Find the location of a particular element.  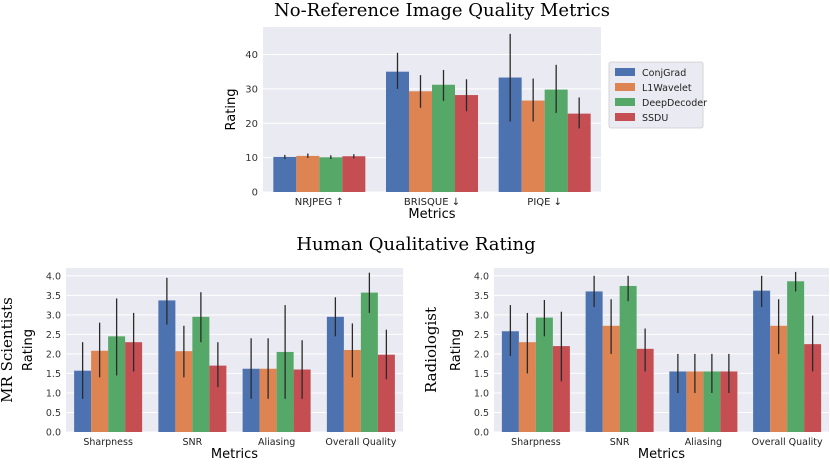

x-tick-label: BRISQUE ↓ is located at coordinates (432, 202).